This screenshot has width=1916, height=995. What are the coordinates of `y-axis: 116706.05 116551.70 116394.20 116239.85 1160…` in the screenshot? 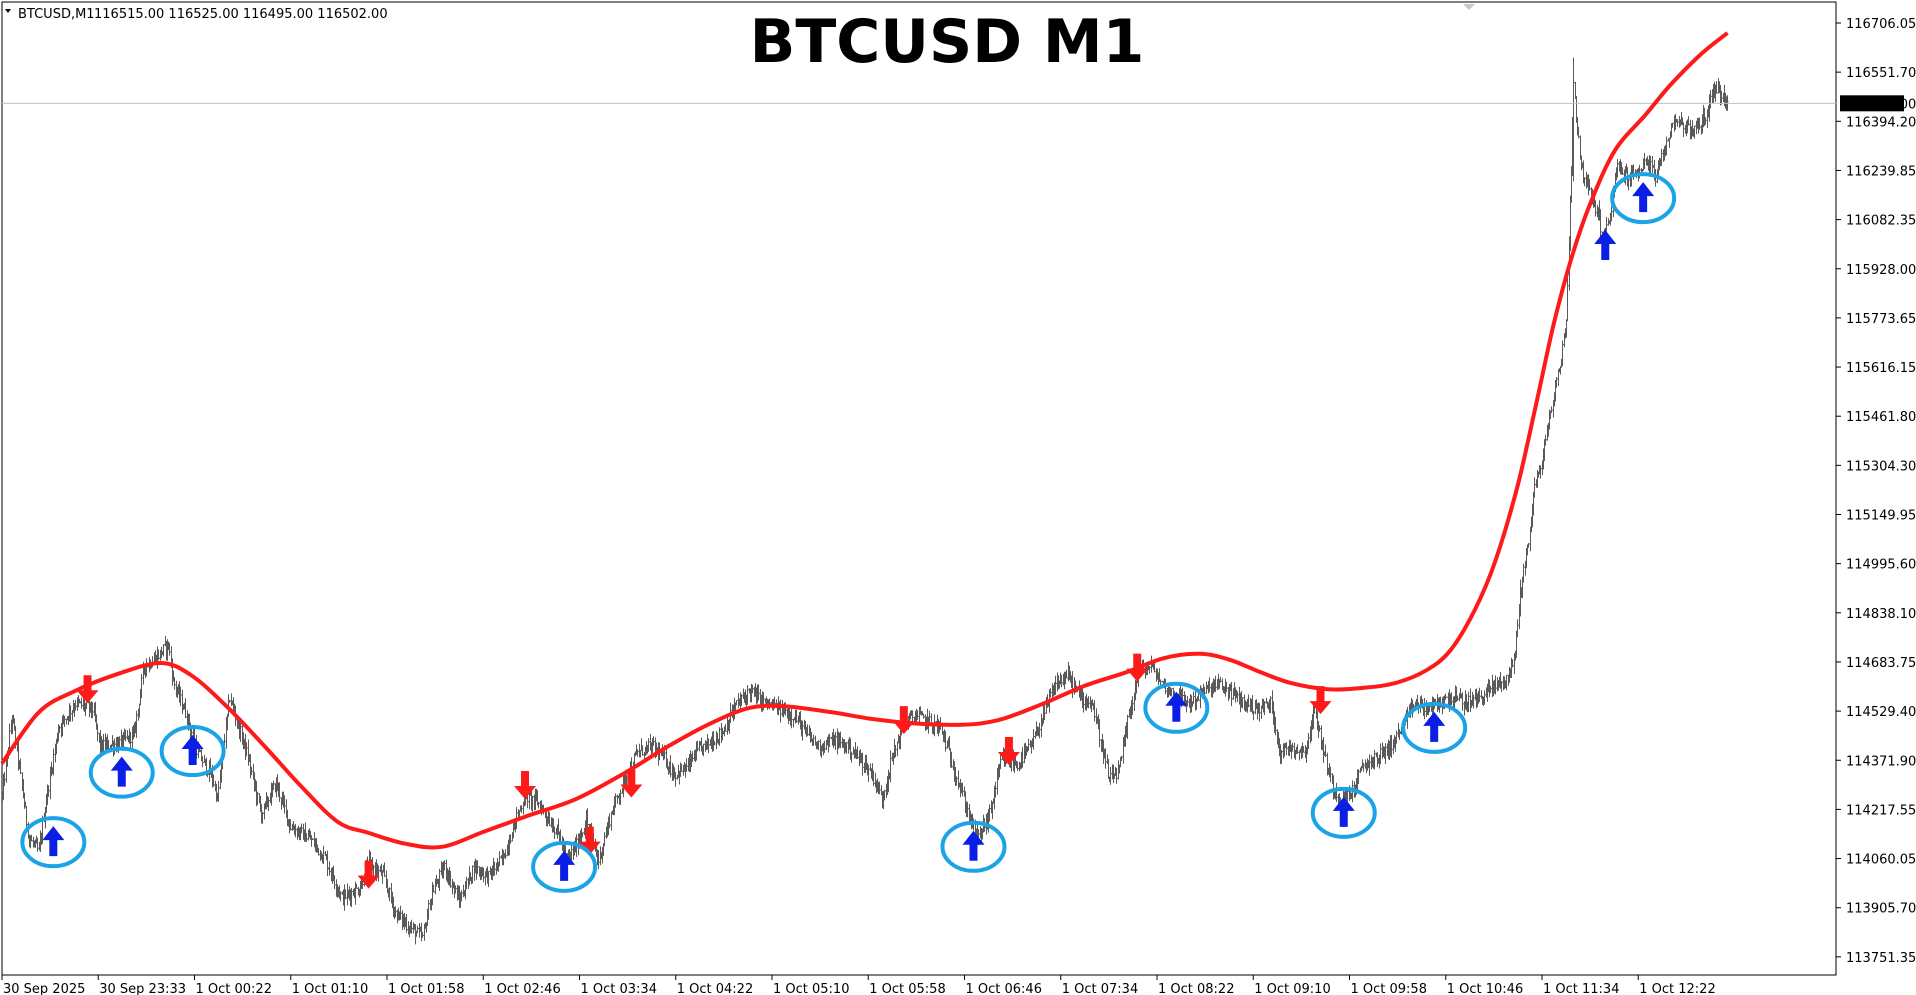 It's located at (1876, 491).